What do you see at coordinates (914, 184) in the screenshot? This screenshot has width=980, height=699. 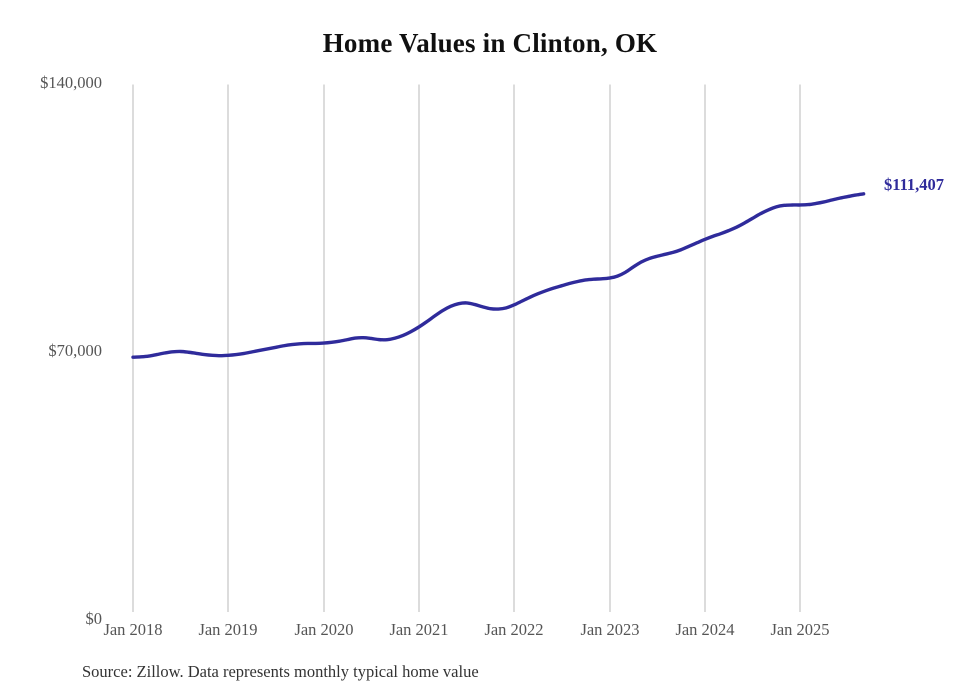 I see `end-value-annotation: $111,407` at bounding box center [914, 184].